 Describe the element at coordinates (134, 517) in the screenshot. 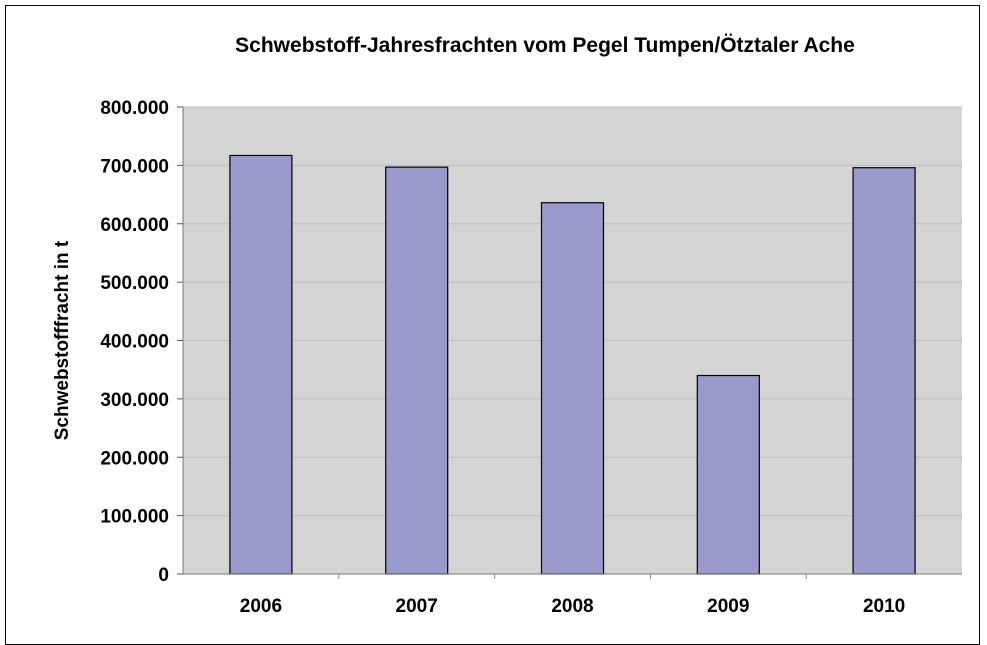

I see `y-tick-label: 100.000` at that location.